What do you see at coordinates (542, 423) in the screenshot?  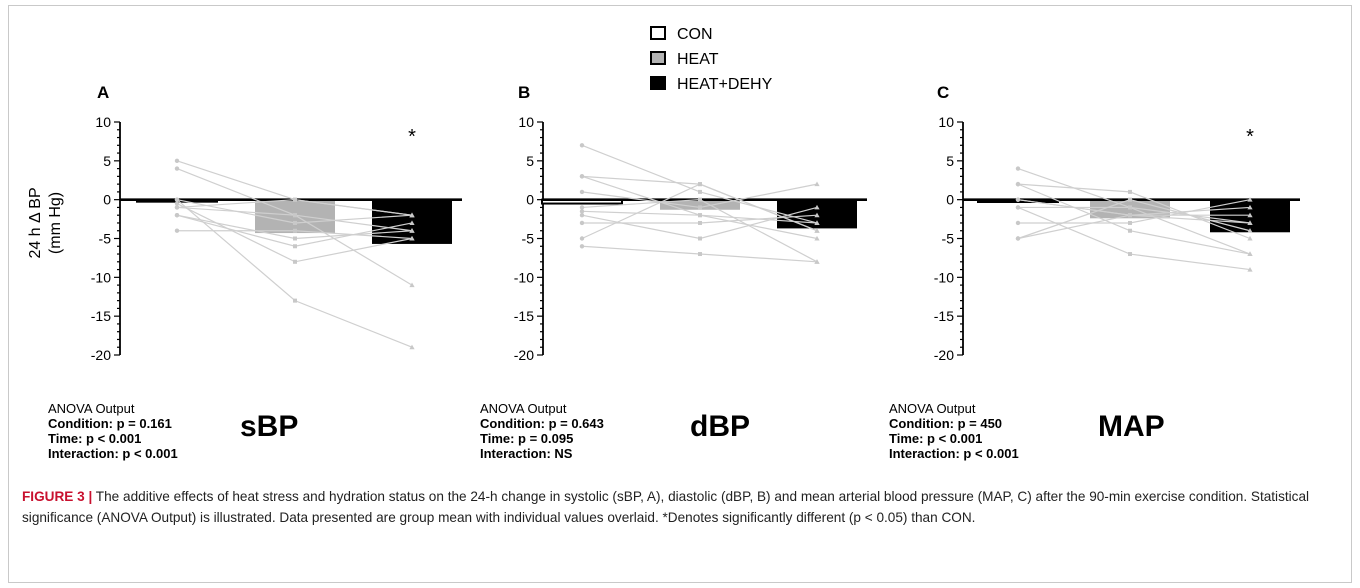 I see `anova-condition: Condition: p = 0.643` at bounding box center [542, 423].